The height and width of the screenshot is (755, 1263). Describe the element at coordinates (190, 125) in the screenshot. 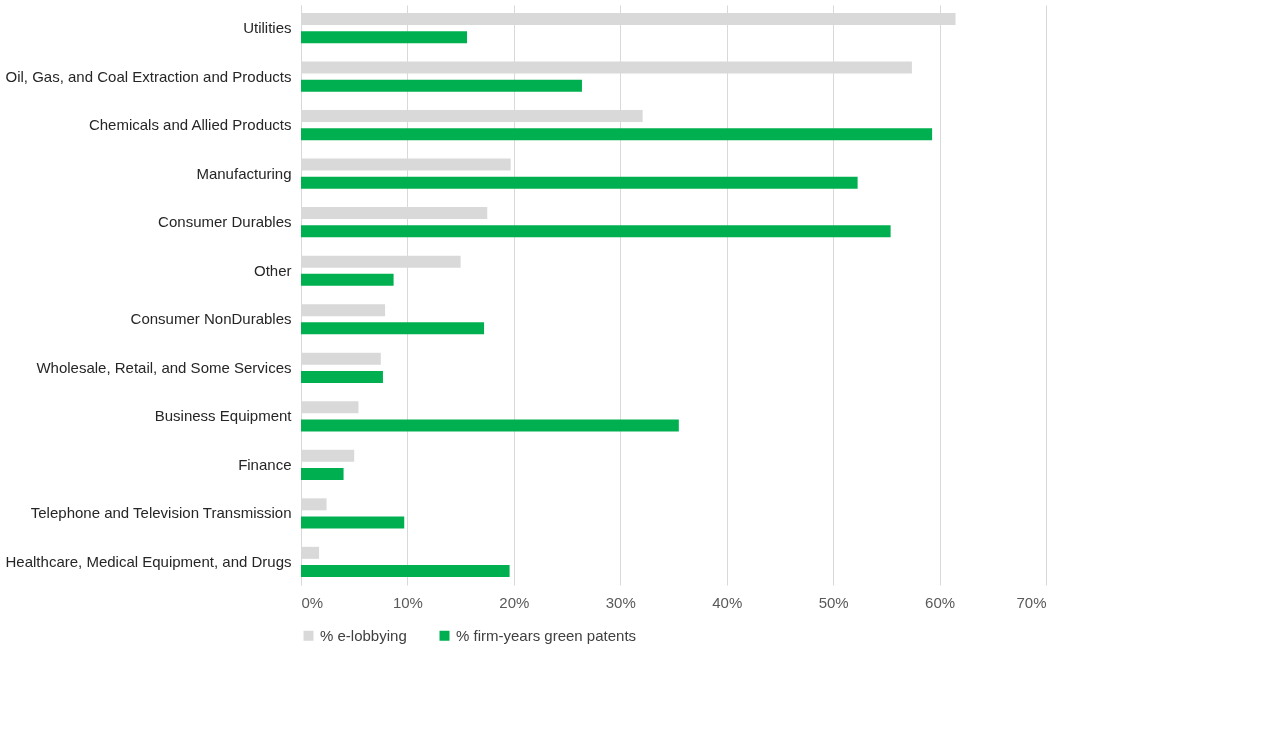

I see `y-tick-label: Chemicals and Allied Products` at that location.